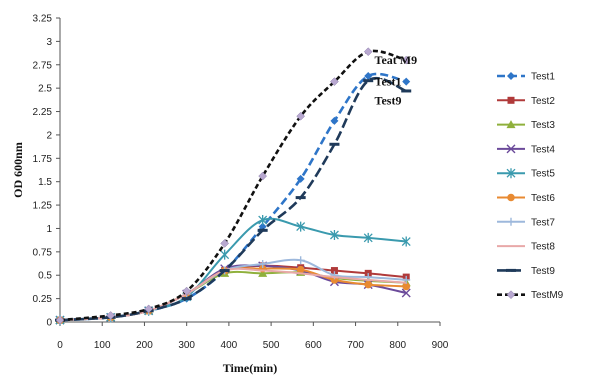  Describe the element at coordinates (530, 295) in the screenshot. I see `legend-item: TestM9` at that location.